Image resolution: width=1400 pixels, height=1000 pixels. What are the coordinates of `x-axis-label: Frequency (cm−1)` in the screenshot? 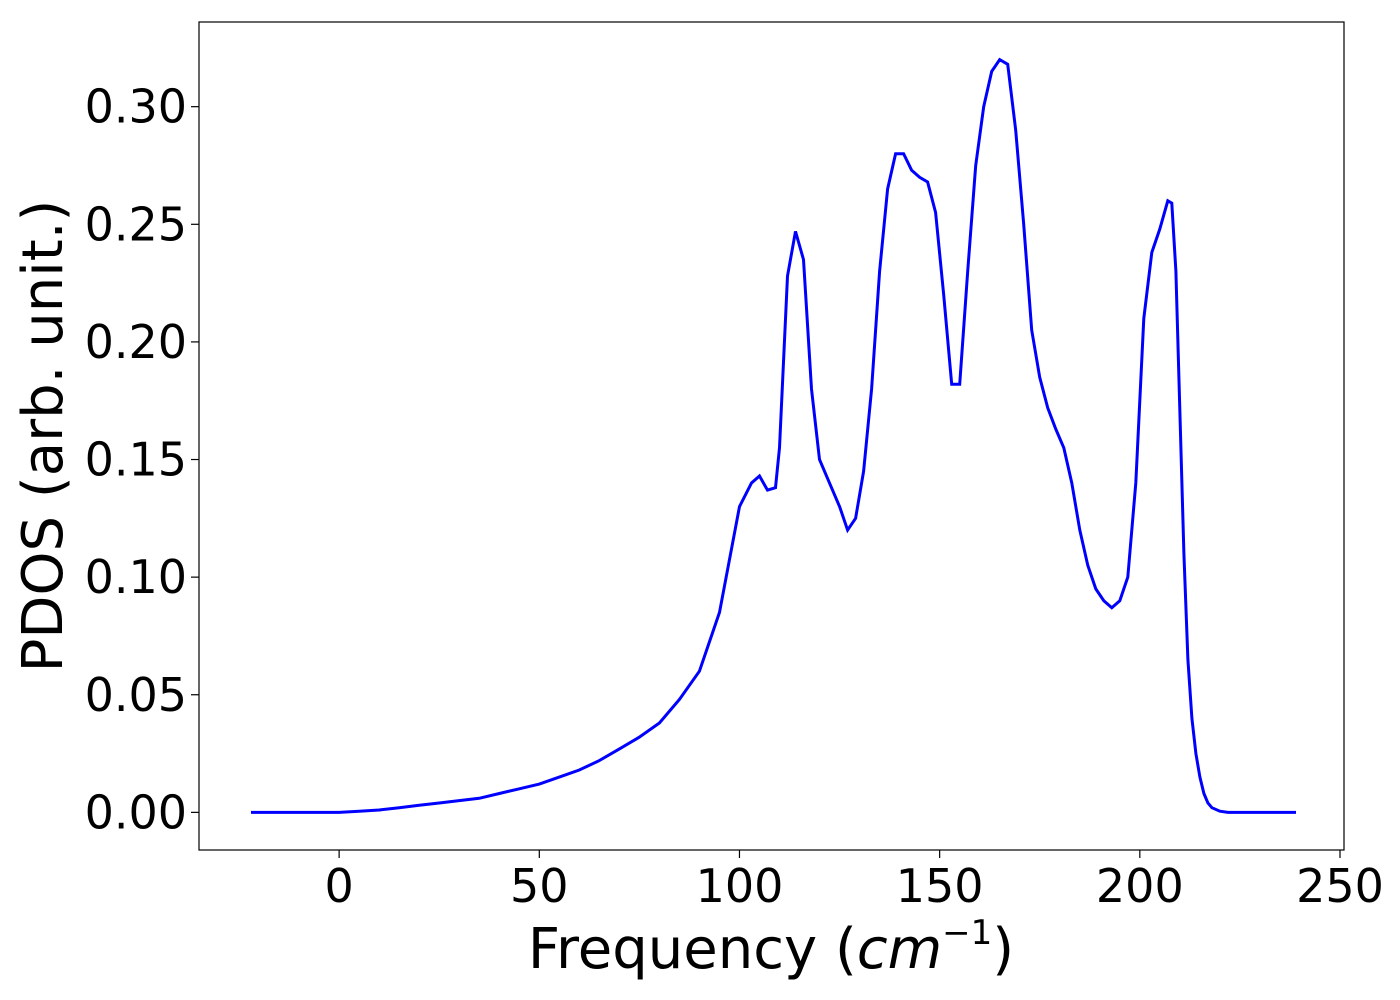 It's located at (771, 947).